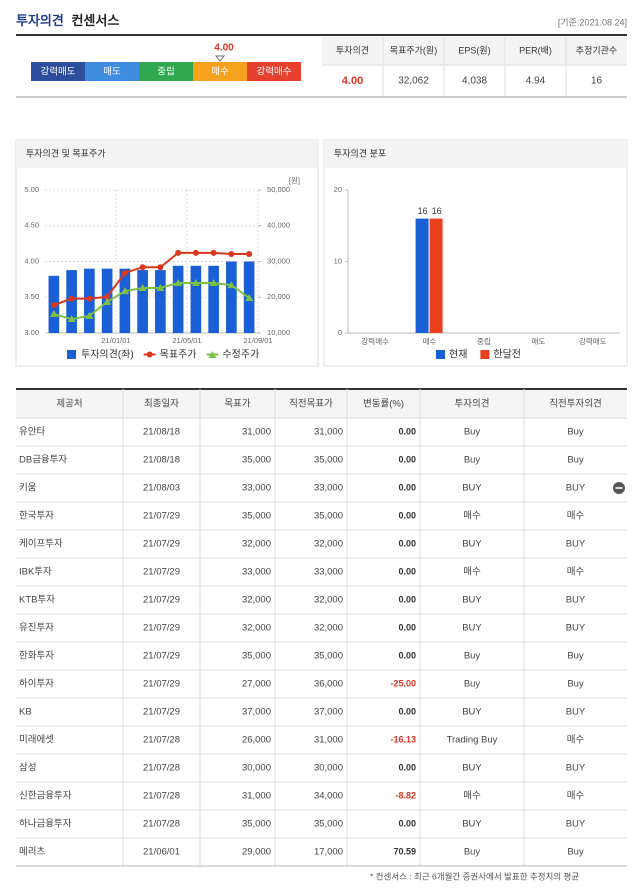 The height and width of the screenshot is (889, 634). I want to click on table-header-bg, so click(321, 403).